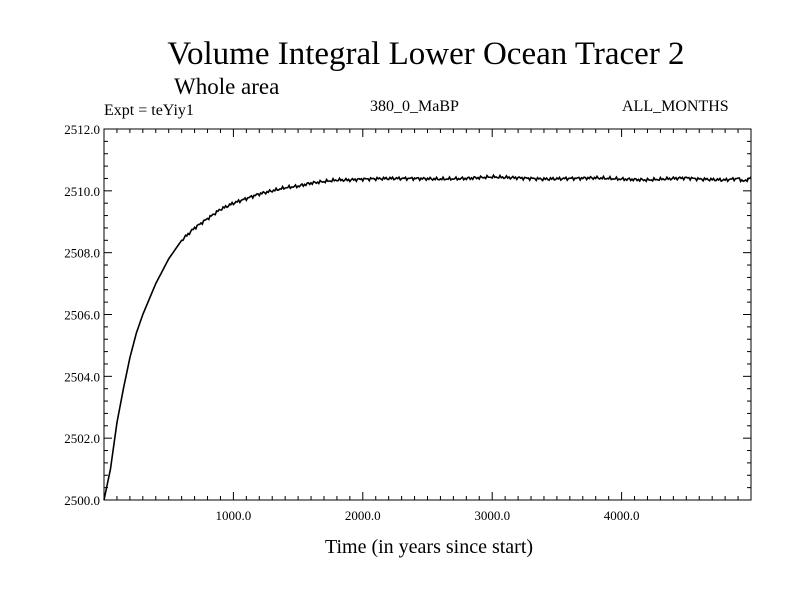 This screenshot has width=800, height=600. I want to click on x-tick-label: 2000.0, so click(363, 515).